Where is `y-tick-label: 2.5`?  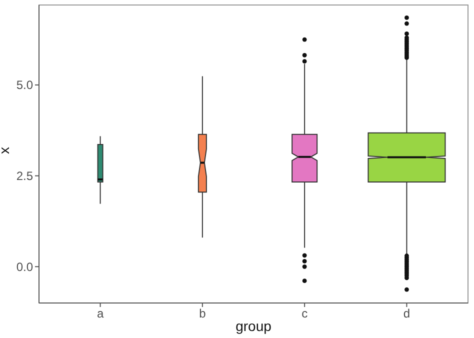
y-tick-label: 2.5 is located at coordinates (25, 176).